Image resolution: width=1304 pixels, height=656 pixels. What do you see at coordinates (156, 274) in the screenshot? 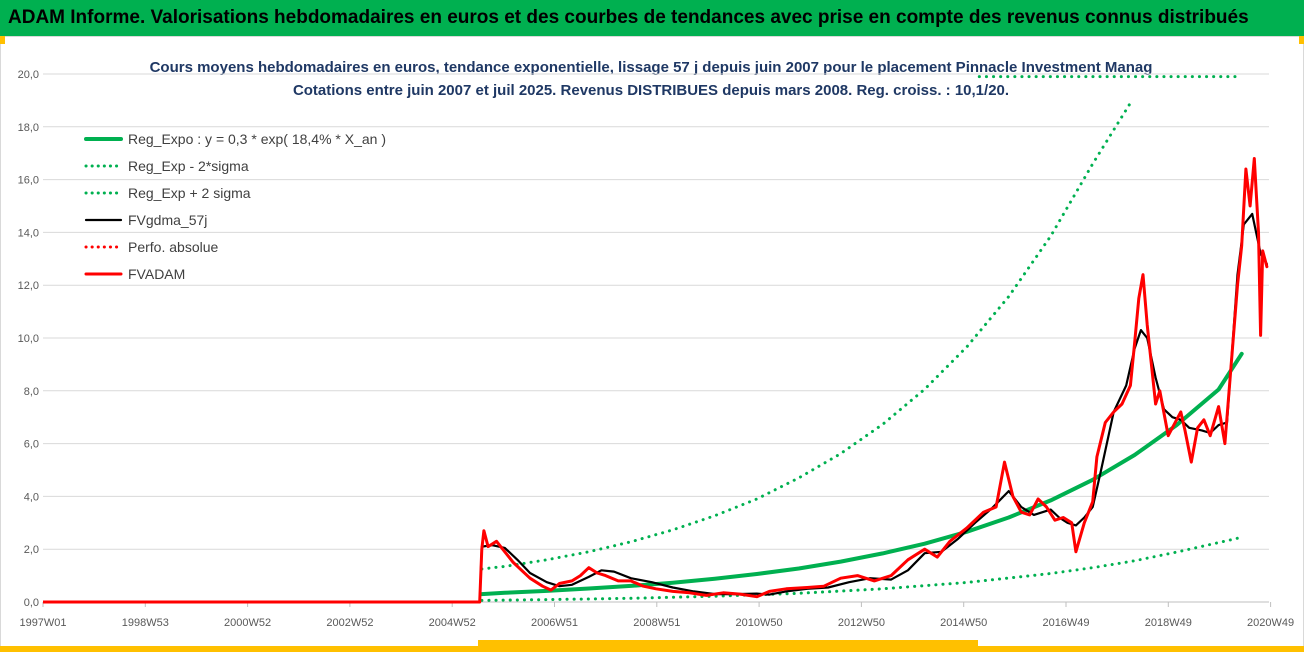
I see `legend-label: FVADAM` at bounding box center [156, 274].